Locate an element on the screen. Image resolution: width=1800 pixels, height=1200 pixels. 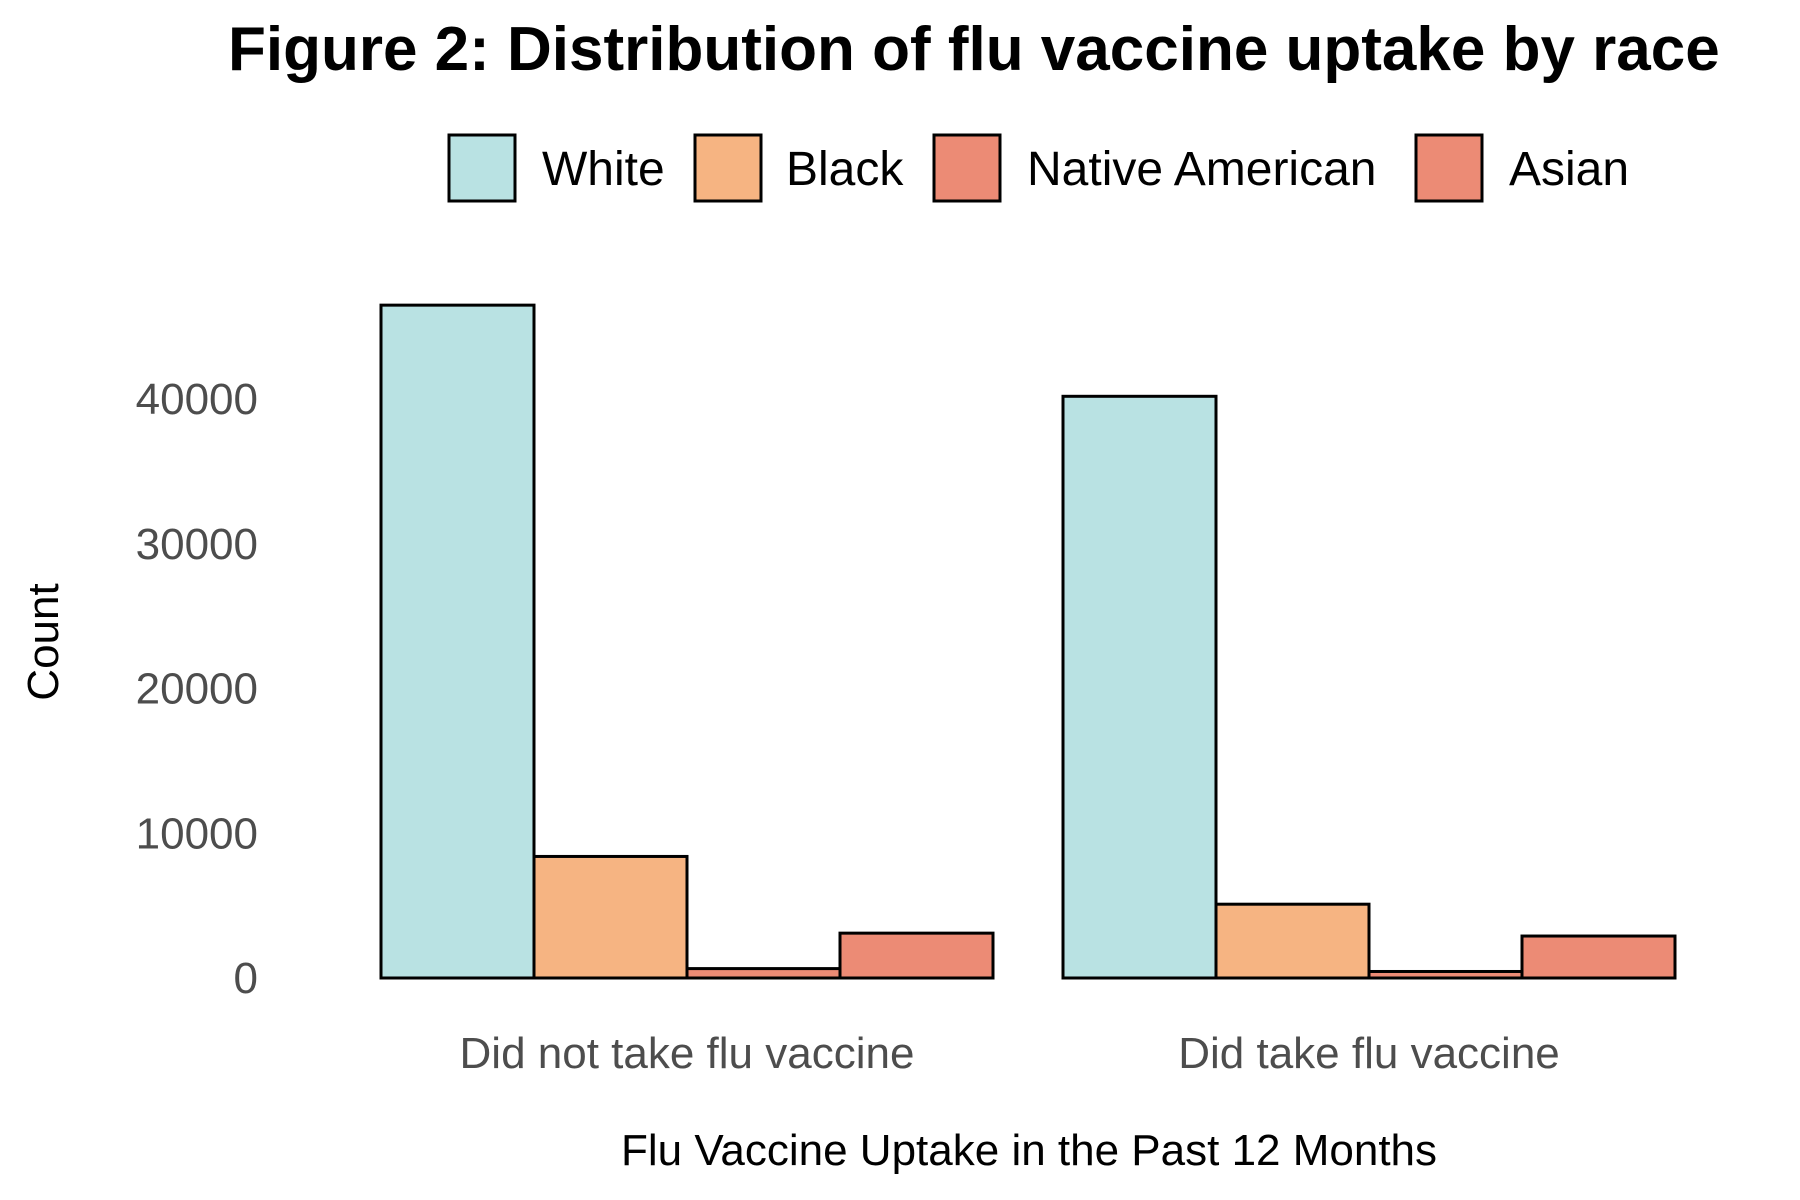
bar-native-american-vaccinated is located at coordinates (1445, 974).